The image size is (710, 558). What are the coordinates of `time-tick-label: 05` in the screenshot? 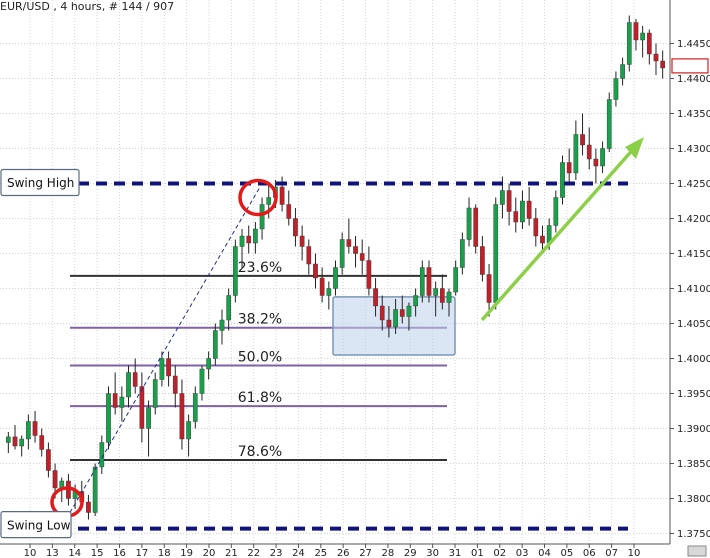 It's located at (567, 553).